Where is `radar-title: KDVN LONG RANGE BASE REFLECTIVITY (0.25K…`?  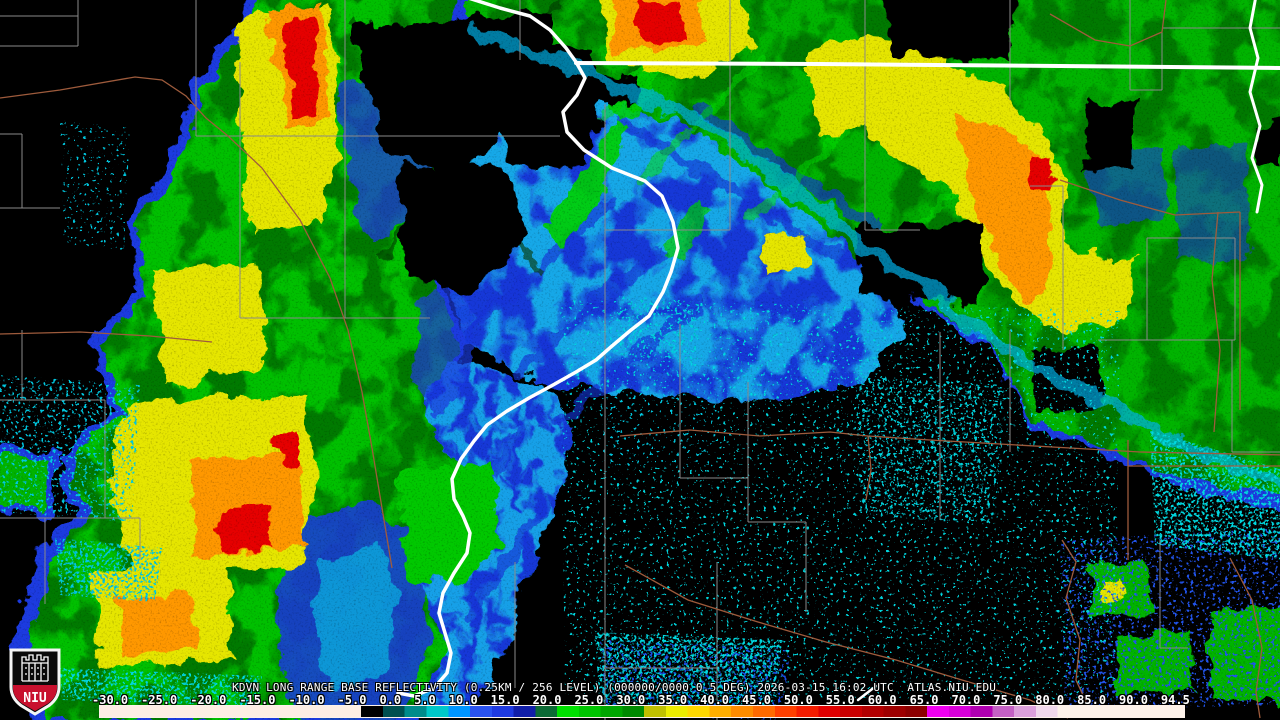
radar-title: KDVN LONG RANGE BASE REFLECTIVITY (0.25K… is located at coordinates (614, 687).